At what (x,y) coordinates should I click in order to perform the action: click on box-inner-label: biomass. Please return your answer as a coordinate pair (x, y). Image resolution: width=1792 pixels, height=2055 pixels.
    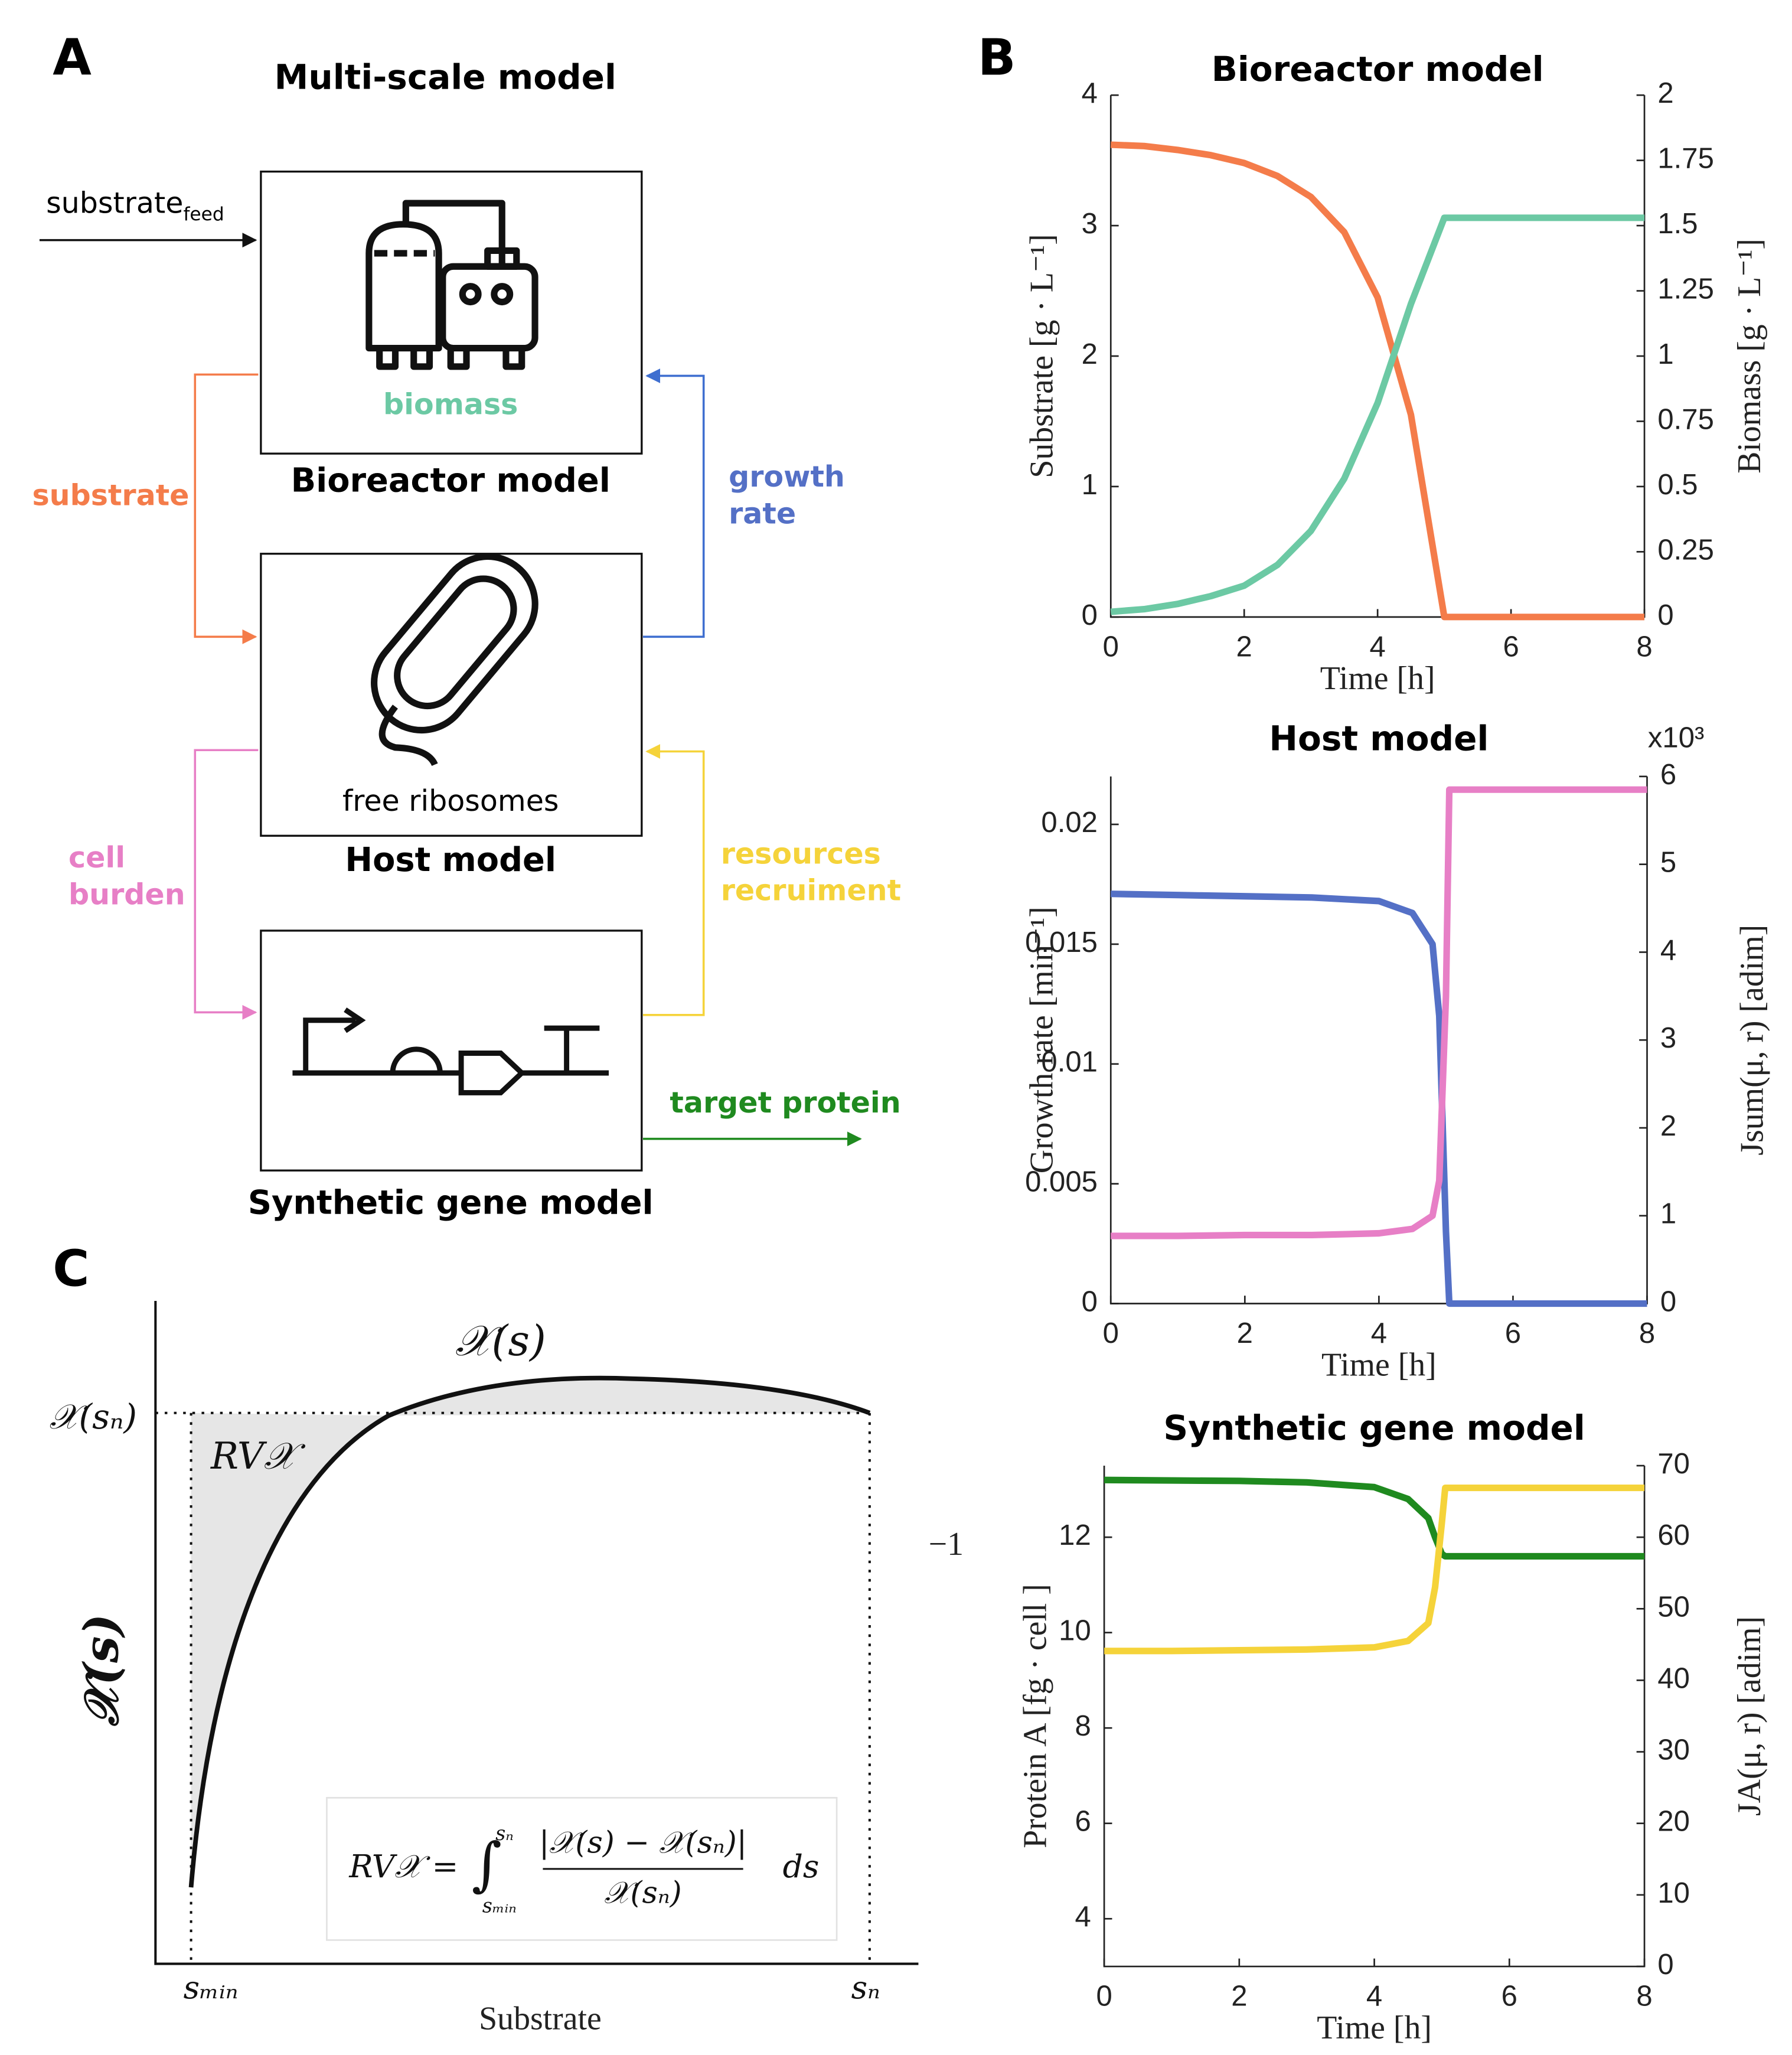
    Looking at the image, I should click on (450, 404).